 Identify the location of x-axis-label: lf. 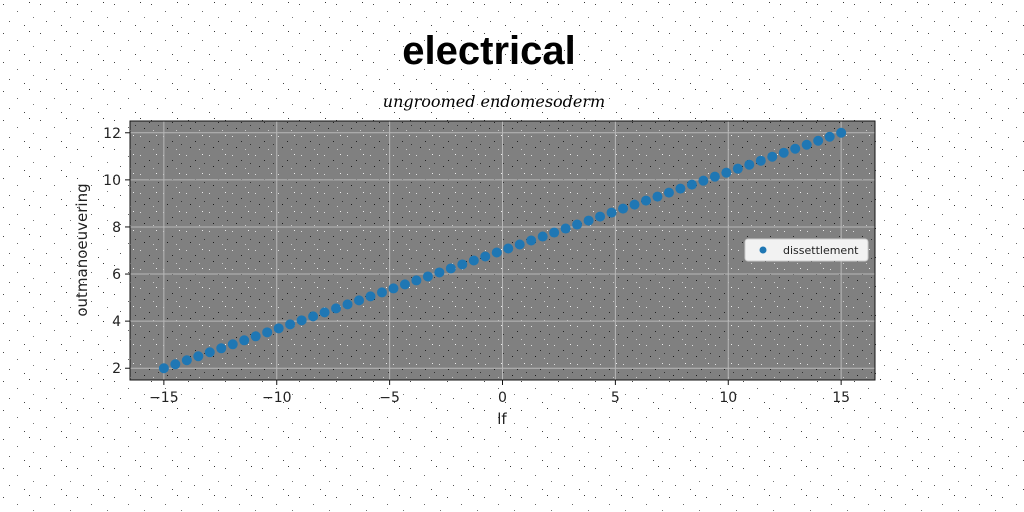
(502, 419).